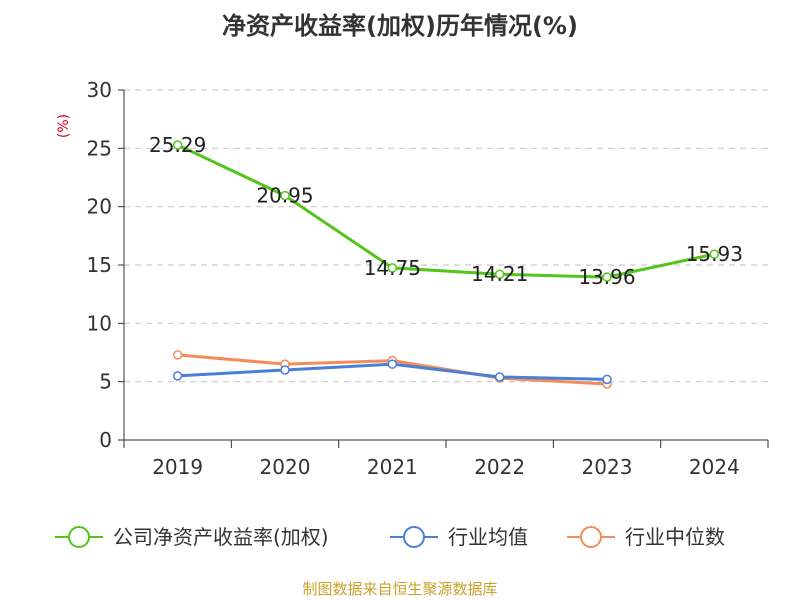  I want to click on data-point-industry_median, so click(177, 355).